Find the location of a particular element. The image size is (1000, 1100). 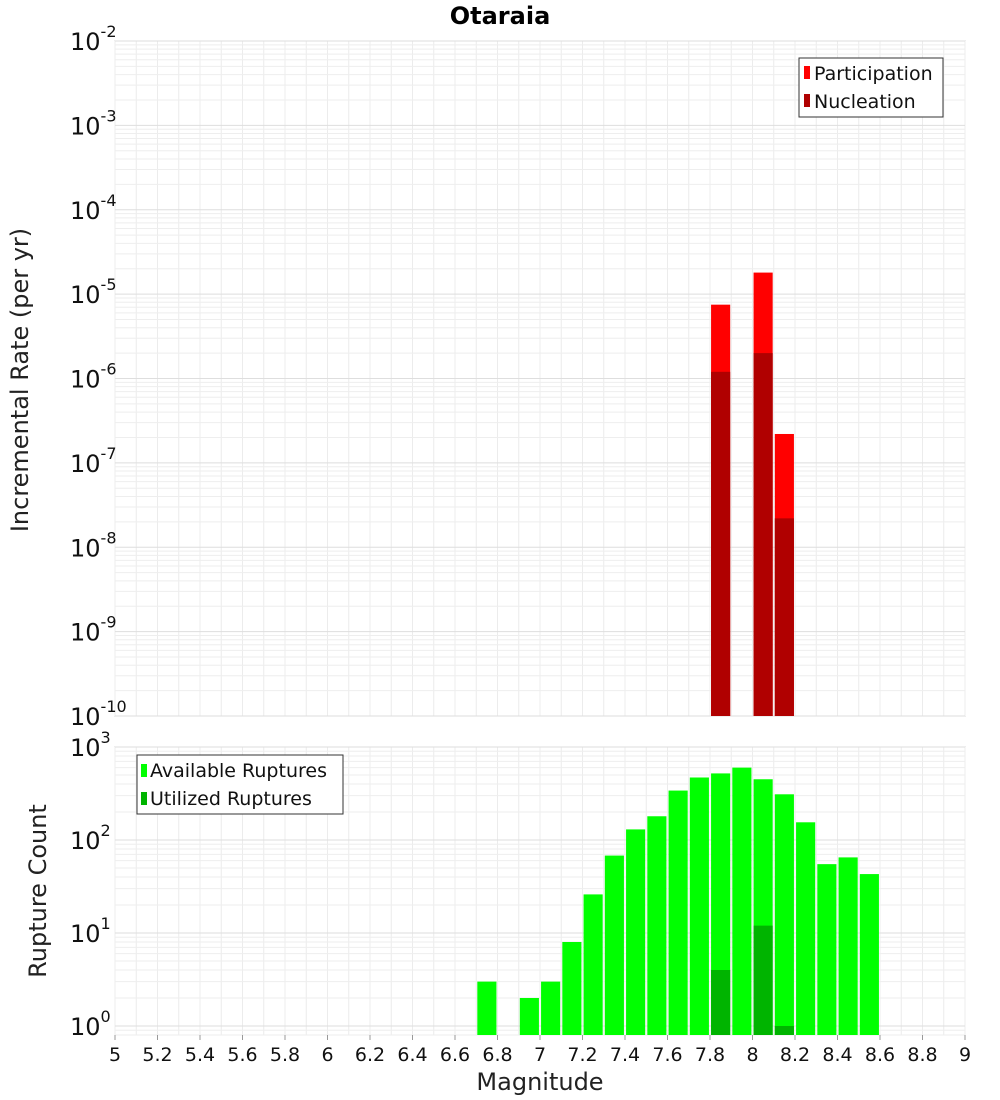

y-tick-label: 10⁰ is located at coordinates (90, 1024).